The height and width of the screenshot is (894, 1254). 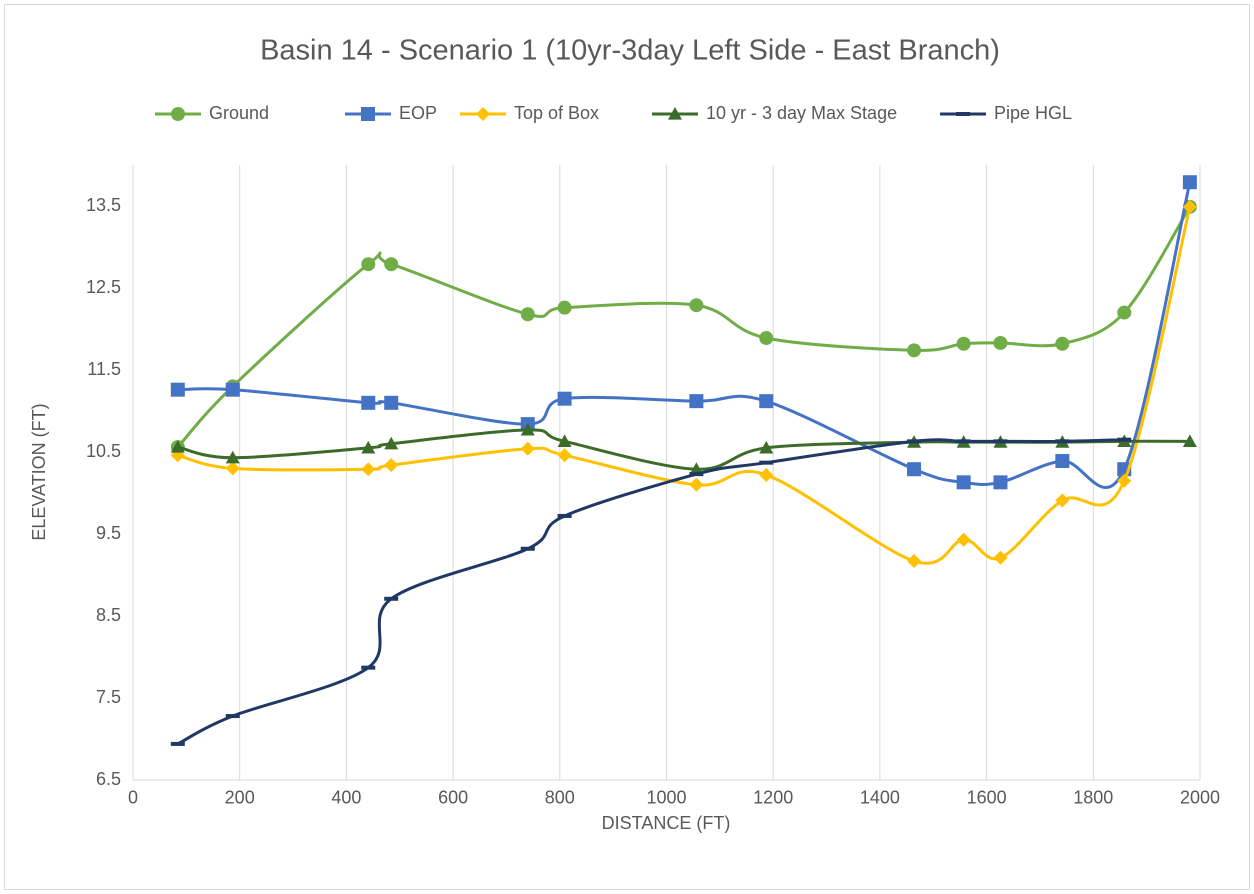 What do you see at coordinates (108, 779) in the screenshot?
I see `y-tick-label: 6.5` at bounding box center [108, 779].